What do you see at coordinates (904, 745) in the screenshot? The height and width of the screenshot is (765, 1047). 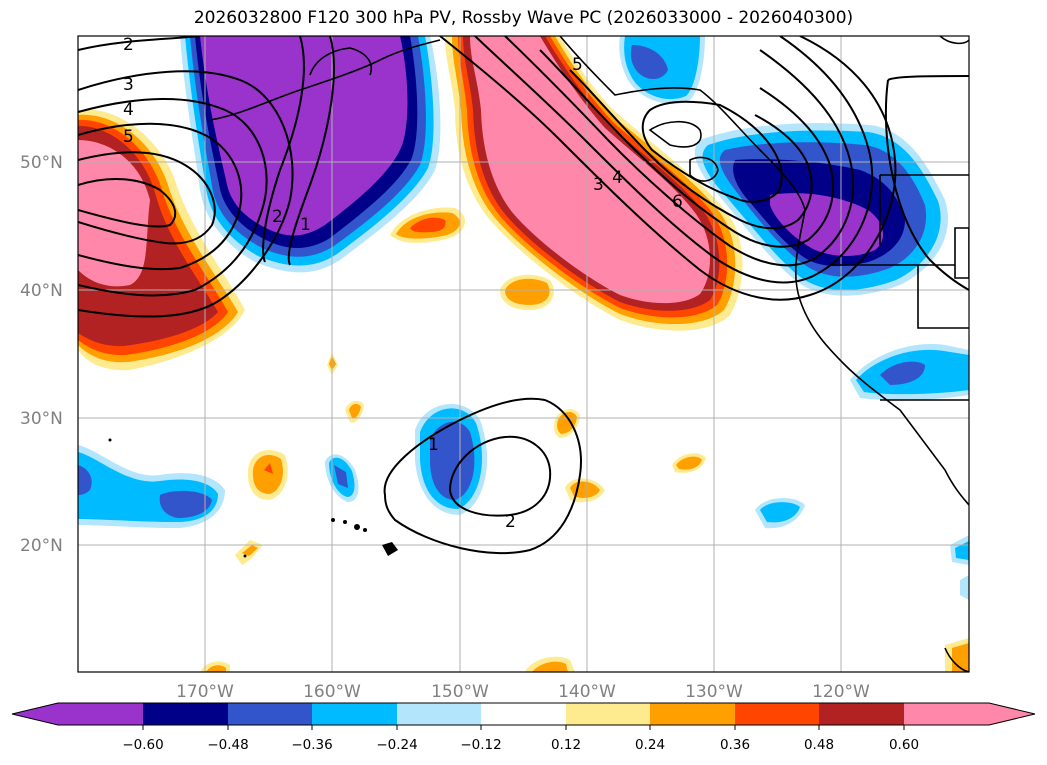 I see `colorbar-tick-label: 0.60` at bounding box center [904, 745].